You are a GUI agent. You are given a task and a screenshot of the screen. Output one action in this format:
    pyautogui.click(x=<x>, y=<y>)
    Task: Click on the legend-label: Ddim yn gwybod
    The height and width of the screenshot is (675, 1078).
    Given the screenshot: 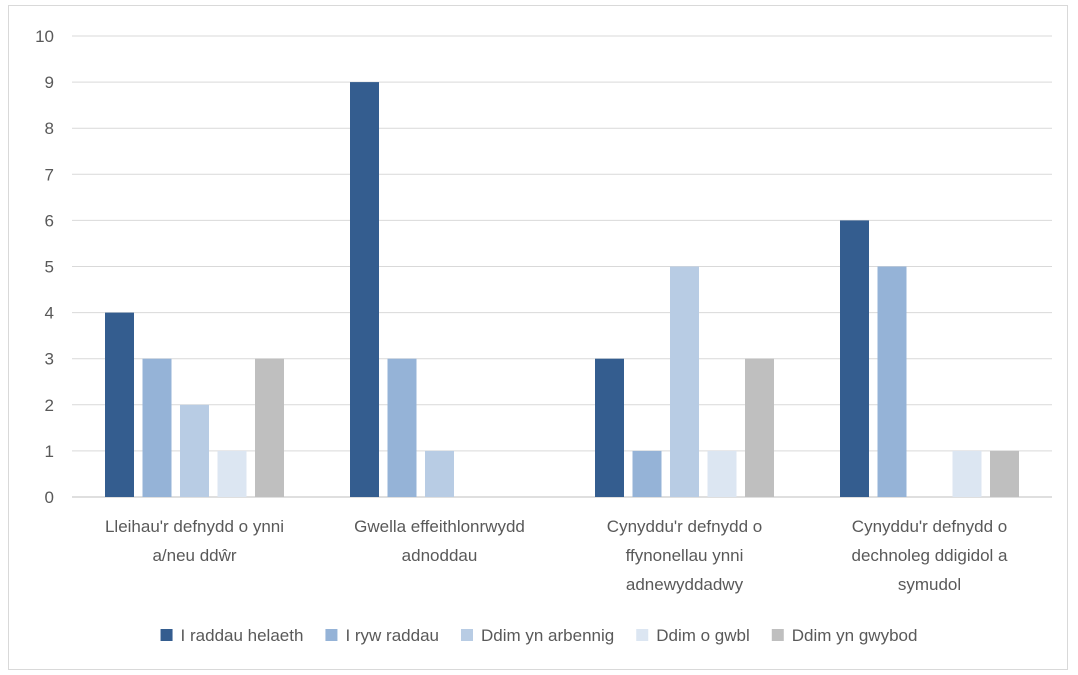 What is the action you would take?
    pyautogui.click(x=855, y=635)
    